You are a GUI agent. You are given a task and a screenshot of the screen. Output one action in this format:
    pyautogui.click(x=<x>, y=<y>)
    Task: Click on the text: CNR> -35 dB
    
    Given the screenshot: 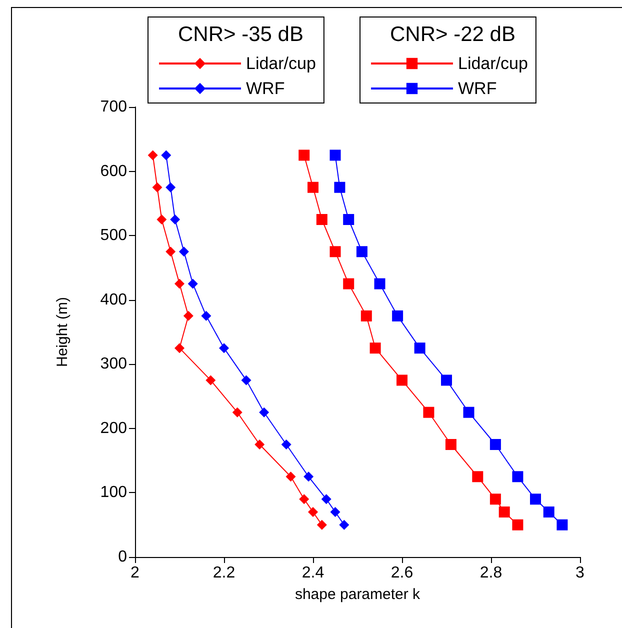 What is the action you would take?
    pyautogui.click(x=241, y=34)
    